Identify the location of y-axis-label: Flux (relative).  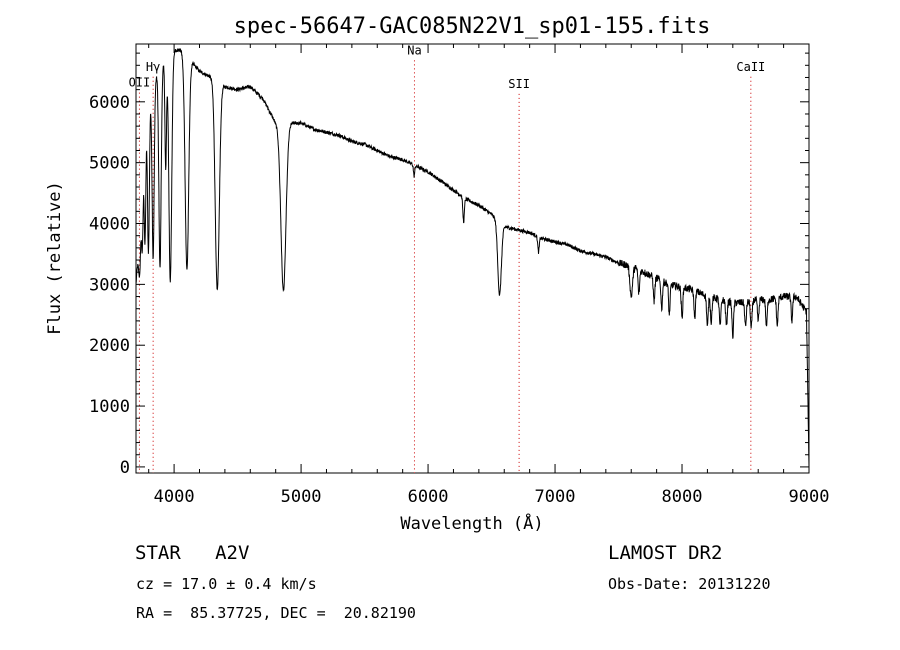
(55, 258).